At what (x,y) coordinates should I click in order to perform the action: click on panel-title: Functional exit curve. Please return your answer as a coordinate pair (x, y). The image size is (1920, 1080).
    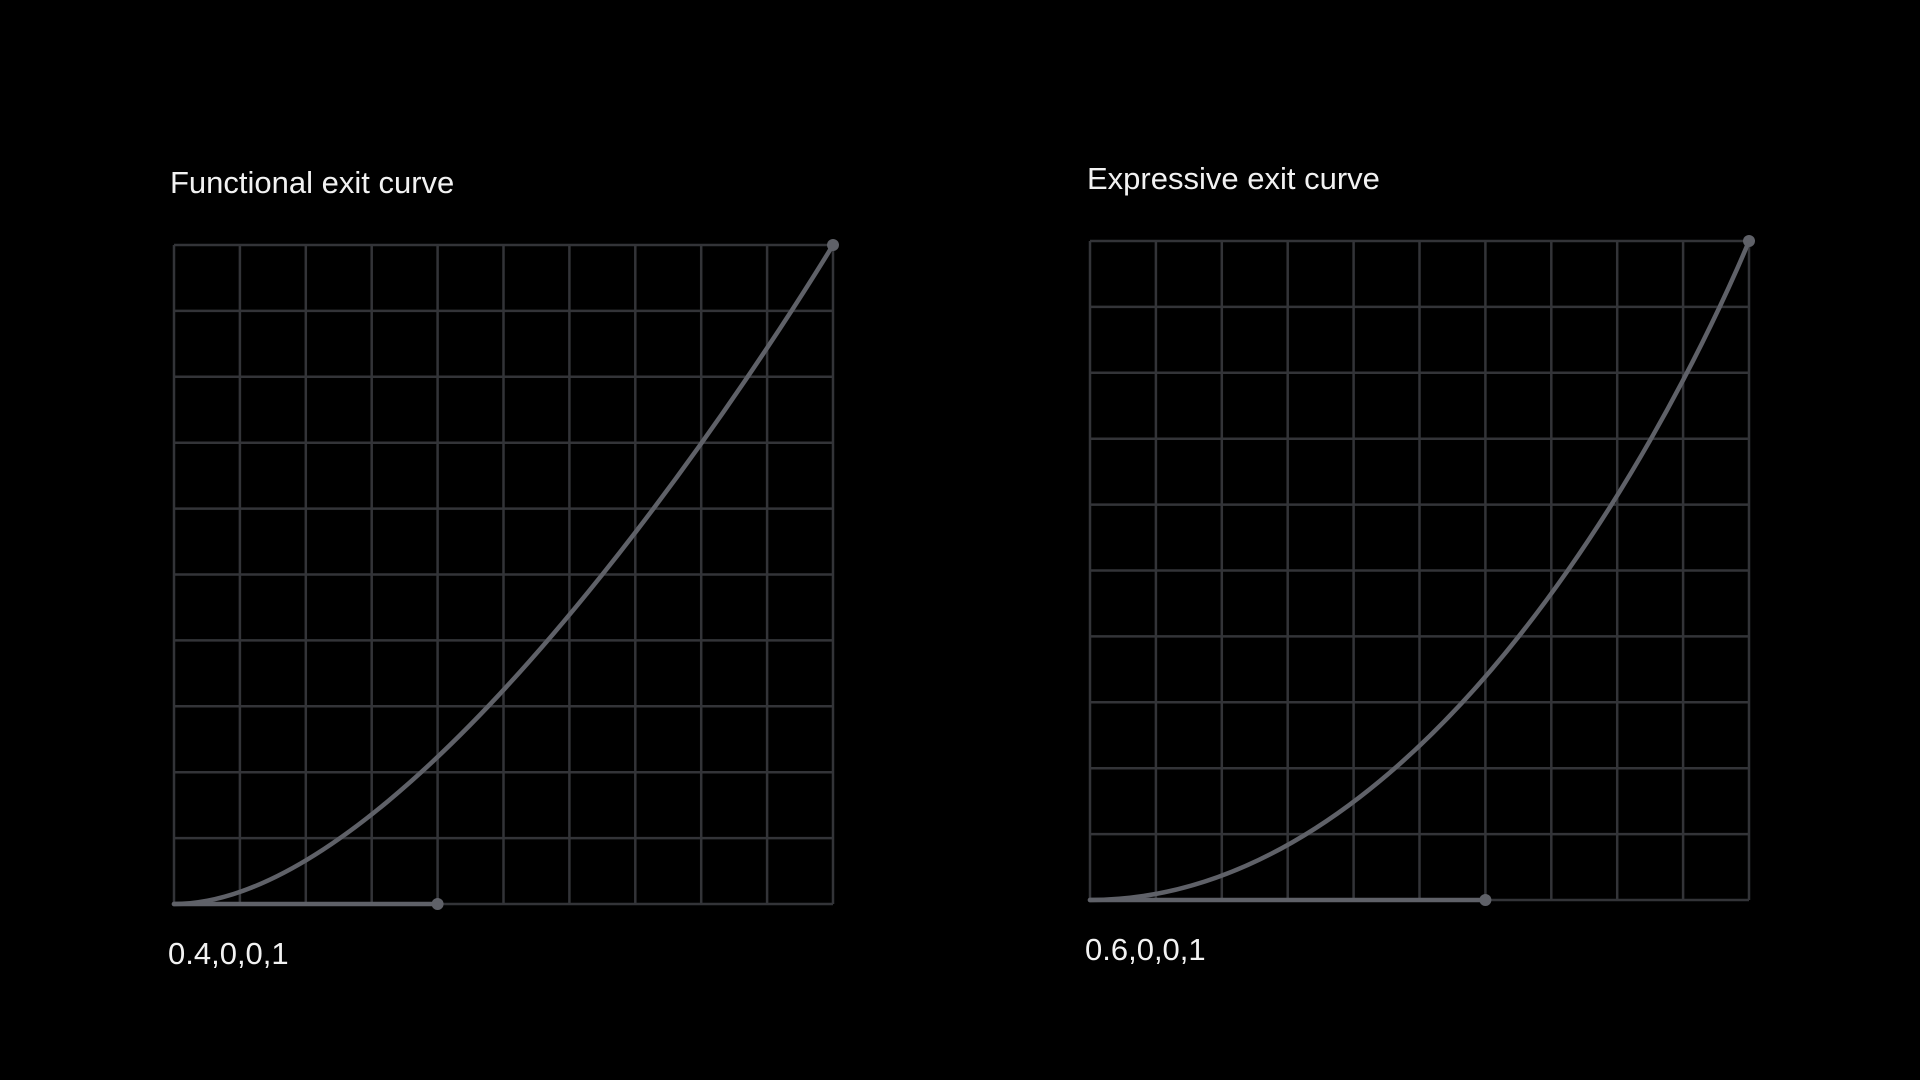
    Looking at the image, I should click on (312, 182).